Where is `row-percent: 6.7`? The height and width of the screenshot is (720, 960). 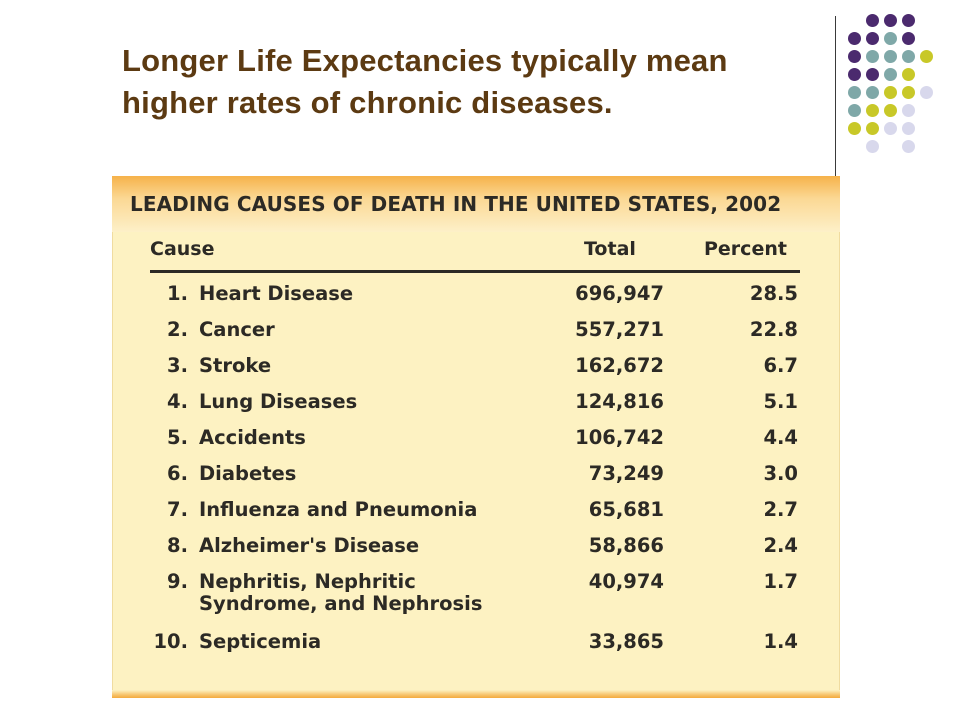
row-percent: 6.7 is located at coordinates (780, 365).